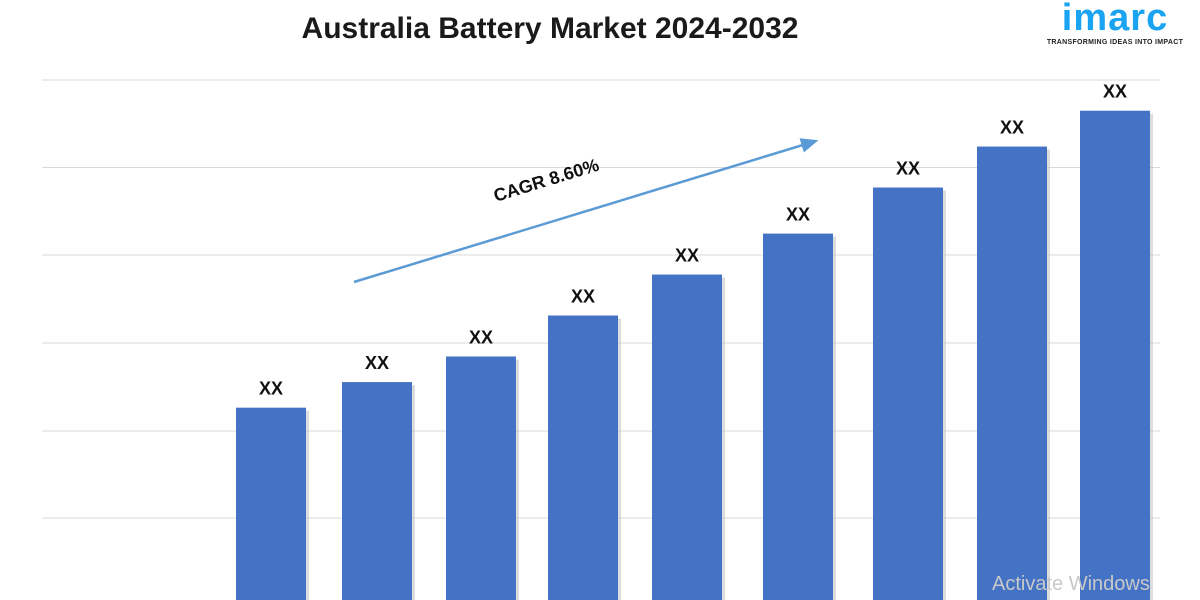  What do you see at coordinates (586, 211) in the screenshot?
I see `cagr-arrow` at bounding box center [586, 211].